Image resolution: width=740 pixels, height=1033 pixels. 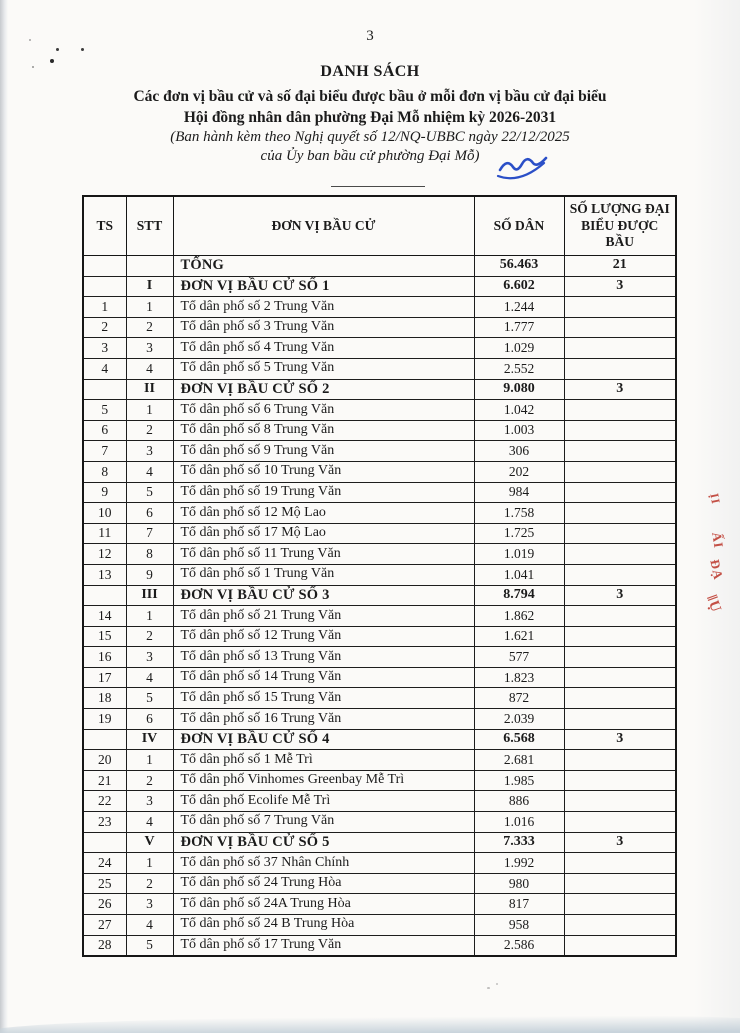 I want to click on cell-stt: 9, so click(x=149, y=574).